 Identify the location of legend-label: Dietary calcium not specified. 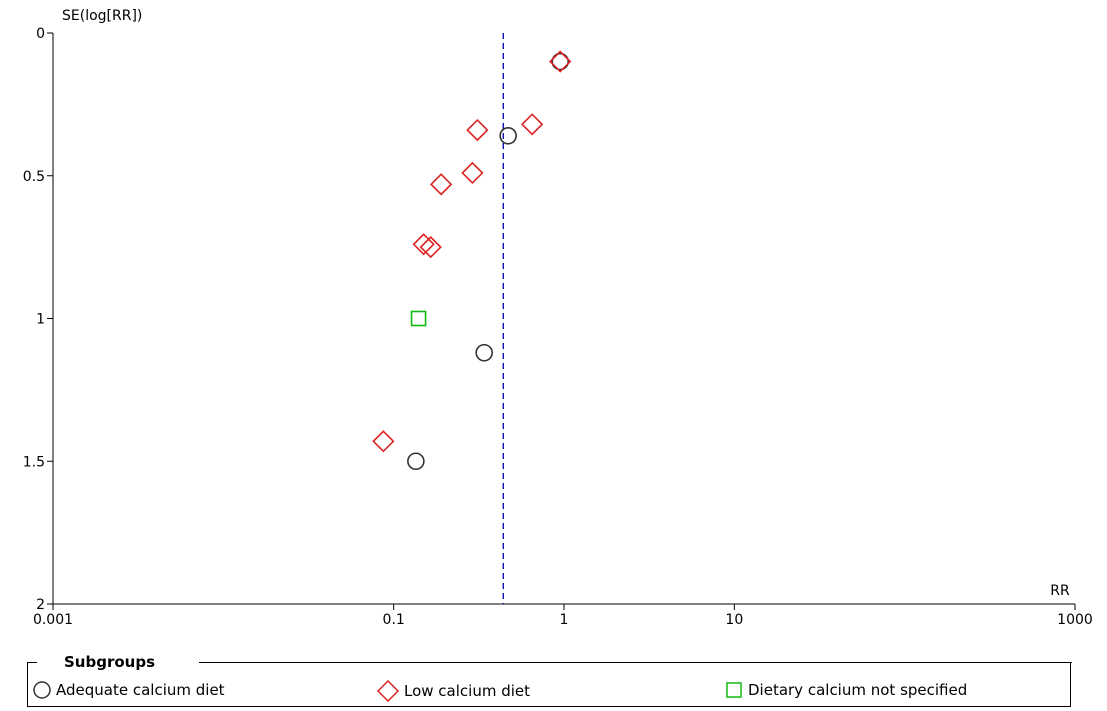
(858, 690).